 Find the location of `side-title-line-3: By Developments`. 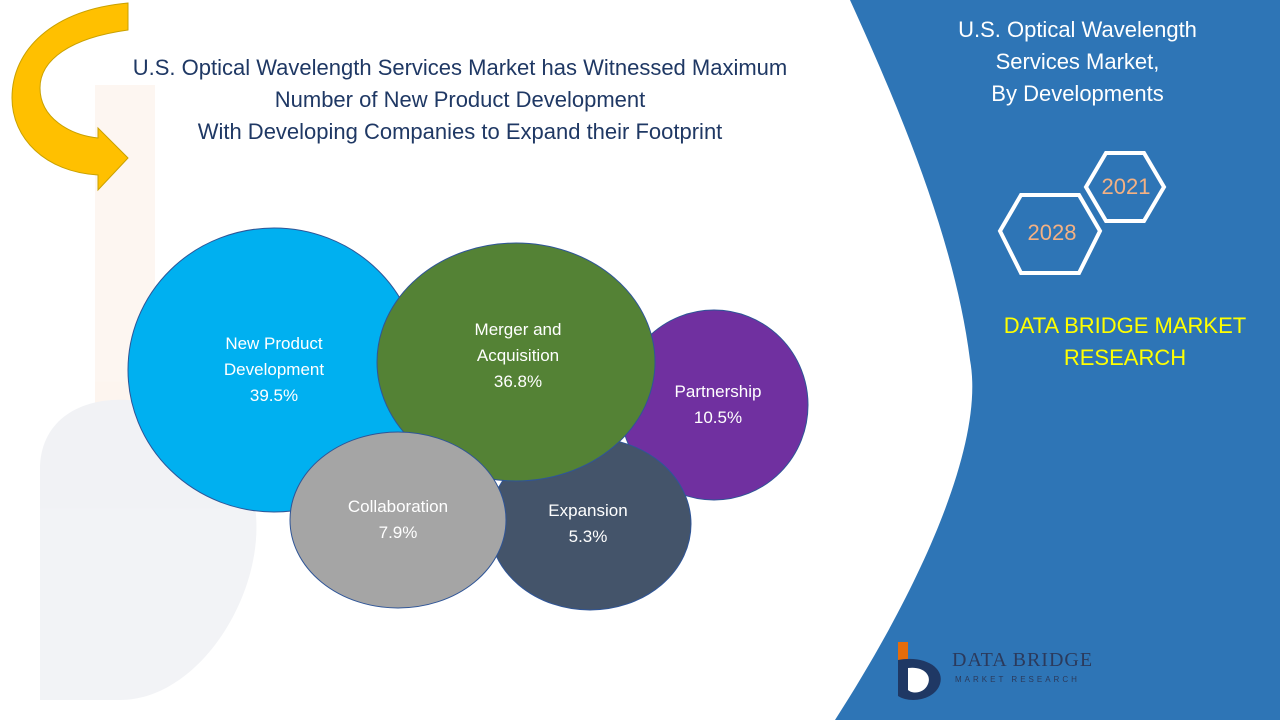

side-title-line-3: By Developments is located at coordinates (1077, 93).